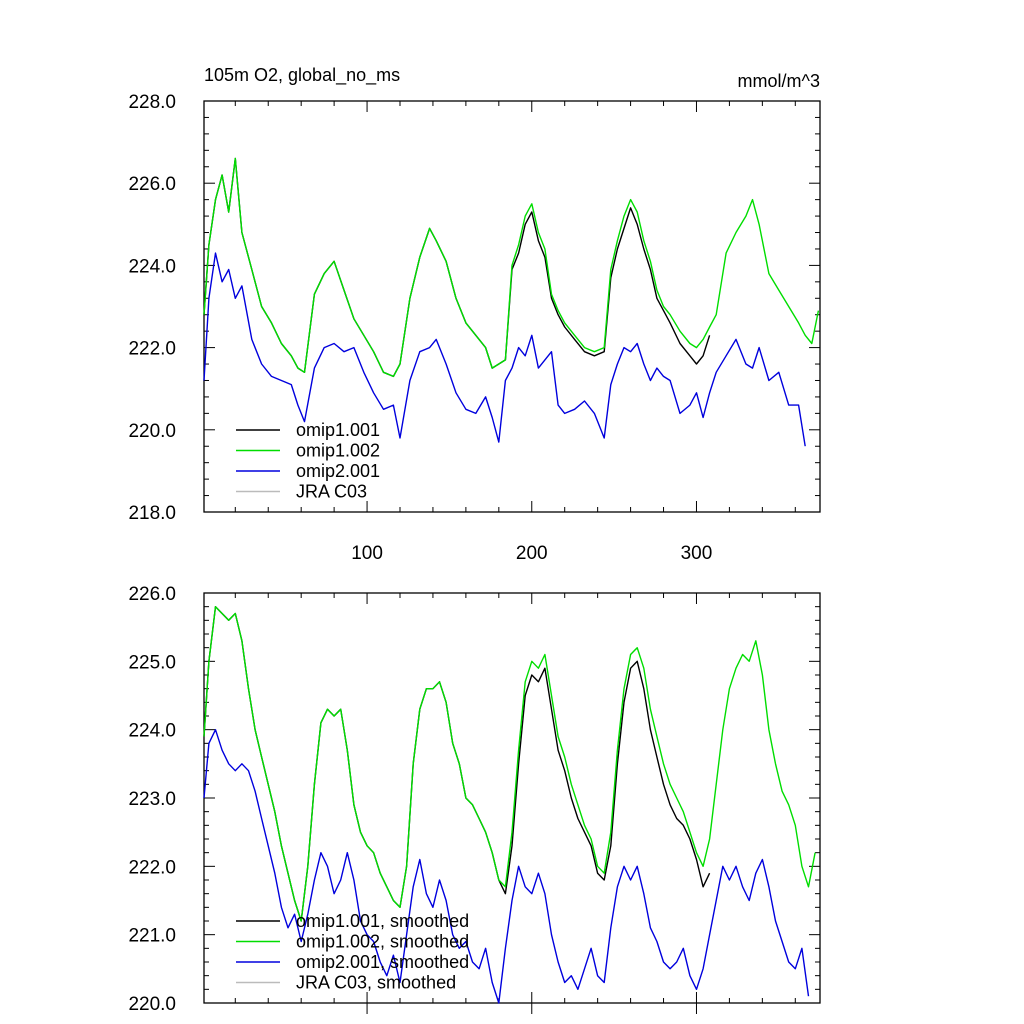  I want to click on bottom-ytick-label: 222.0, so click(152, 867).